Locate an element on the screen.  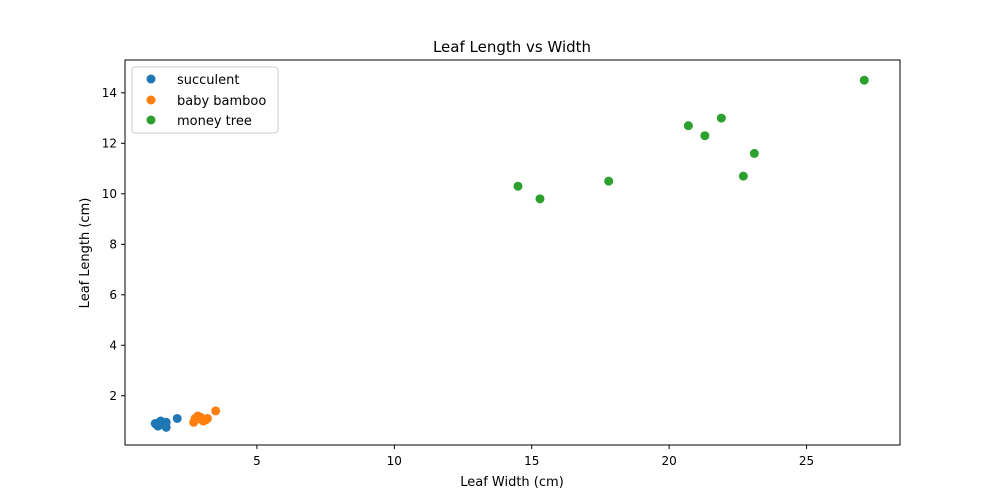
y-tick-label: 4 is located at coordinates (113, 345).